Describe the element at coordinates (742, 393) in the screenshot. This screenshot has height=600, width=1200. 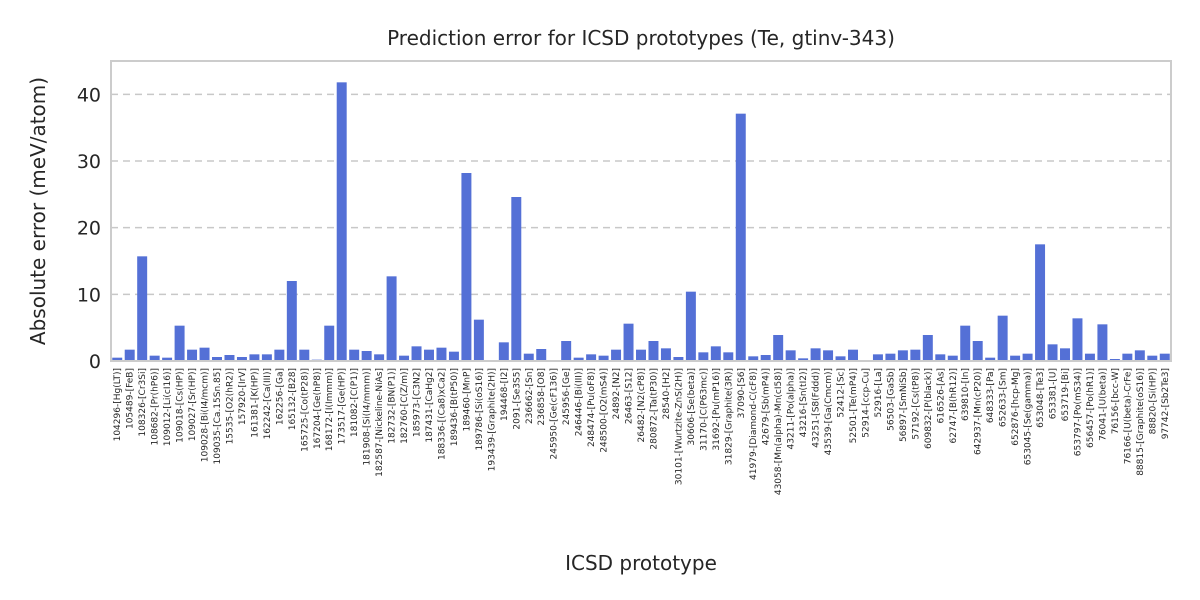
I see `x-tick-label: 37090-[S6]` at that location.